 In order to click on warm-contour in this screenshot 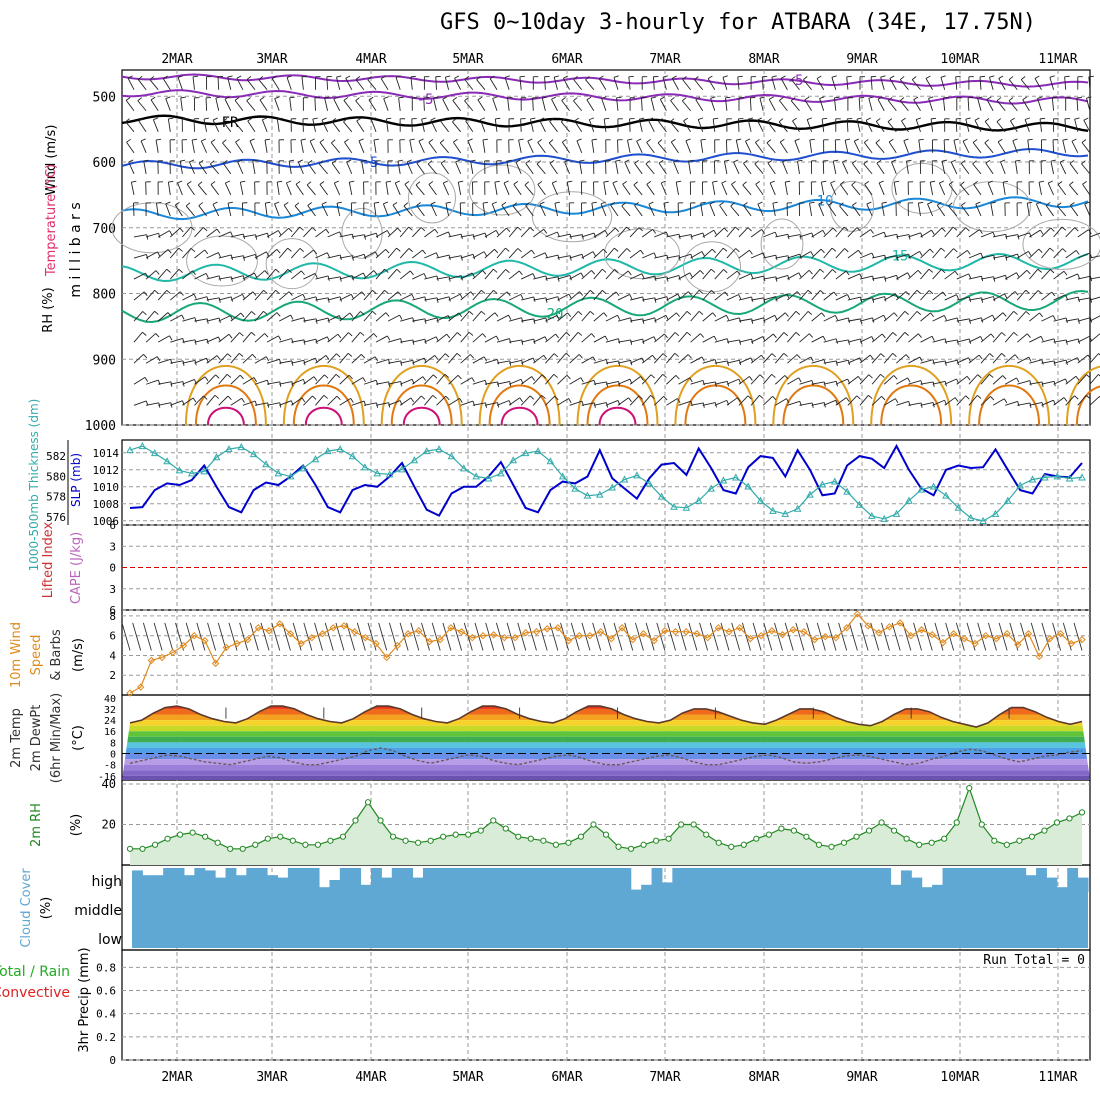, I will do `click(421, 405)`.